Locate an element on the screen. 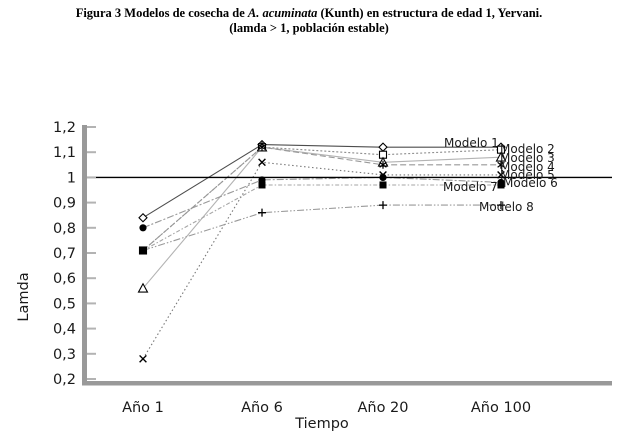 The height and width of the screenshot is (441, 618). triangle-marker is located at coordinates (143, 287).